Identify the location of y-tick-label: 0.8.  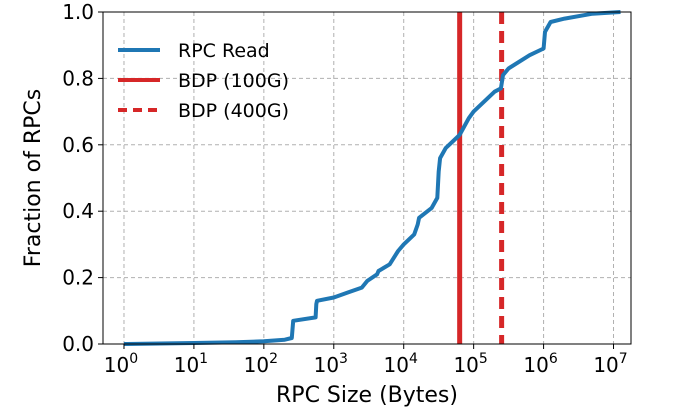
(78, 78).